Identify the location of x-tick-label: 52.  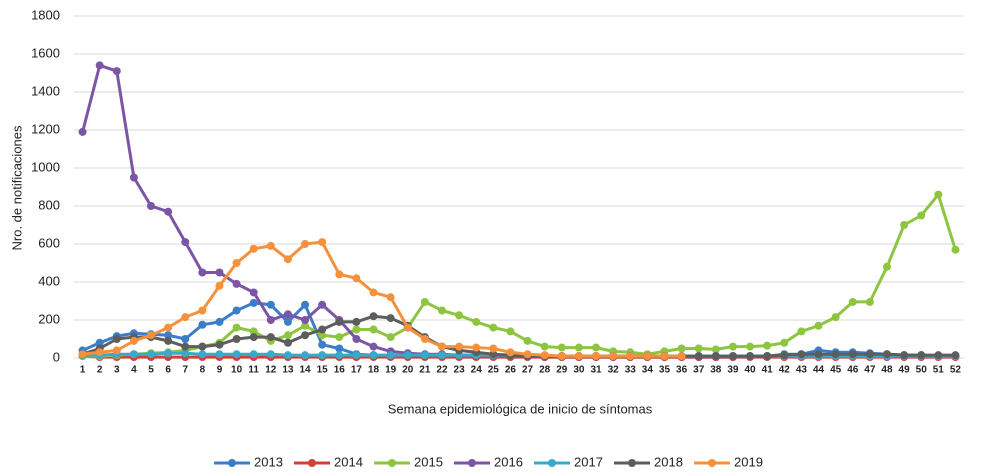
(956, 370).